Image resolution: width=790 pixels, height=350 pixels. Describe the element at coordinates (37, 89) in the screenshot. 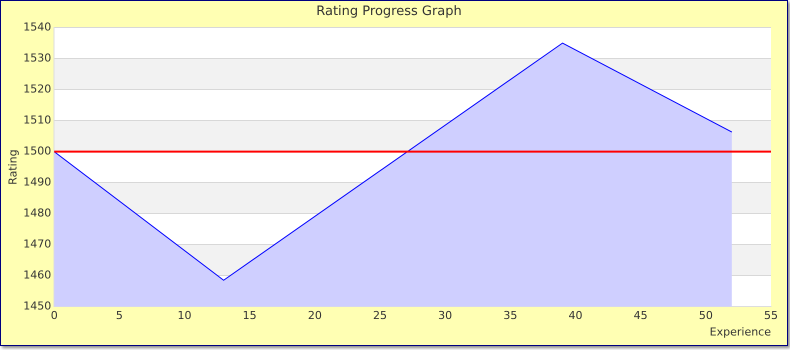

I see `y-tick-label: 1520` at that location.